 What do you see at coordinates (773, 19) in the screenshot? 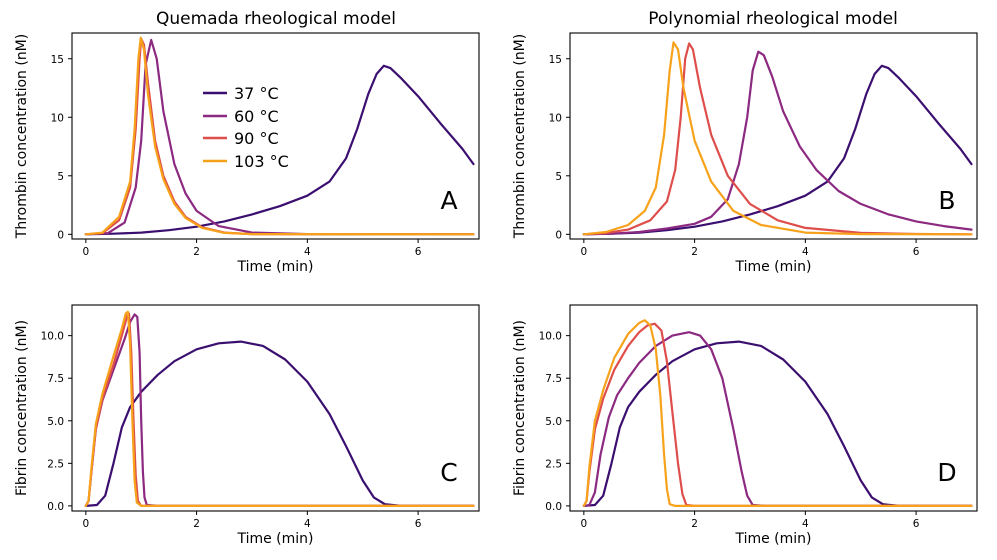
I see `title-polynomial: Polynomial rheological model` at bounding box center [773, 19].